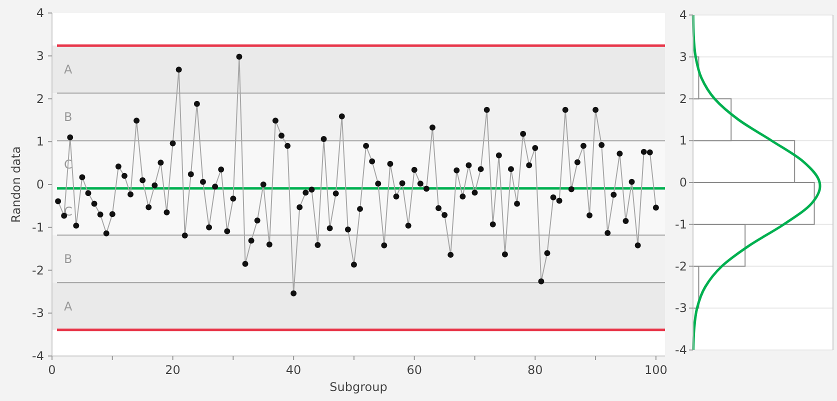  I want to click on x-tick-label: 40, so click(294, 370).